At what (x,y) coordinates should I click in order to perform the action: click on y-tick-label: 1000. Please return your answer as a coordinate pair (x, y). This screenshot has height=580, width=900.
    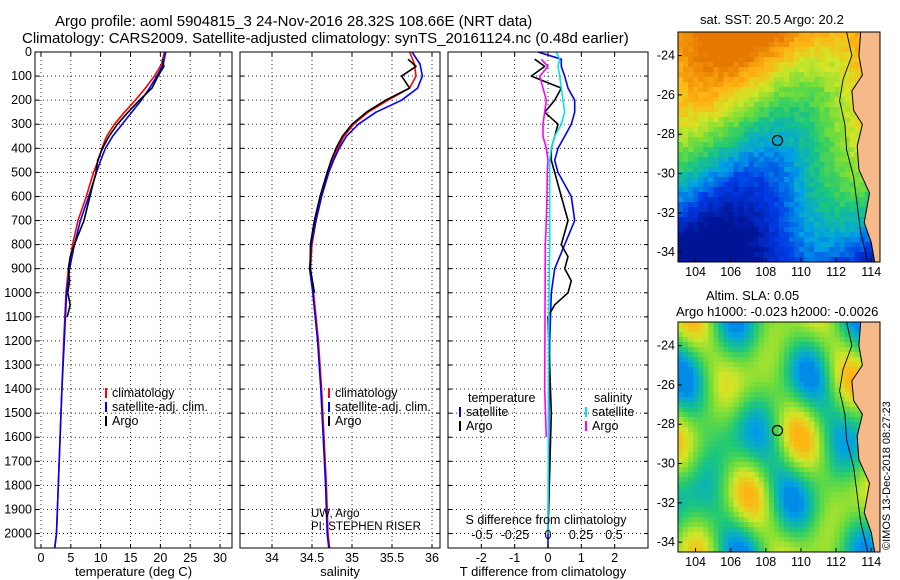
    Looking at the image, I should click on (18, 293).